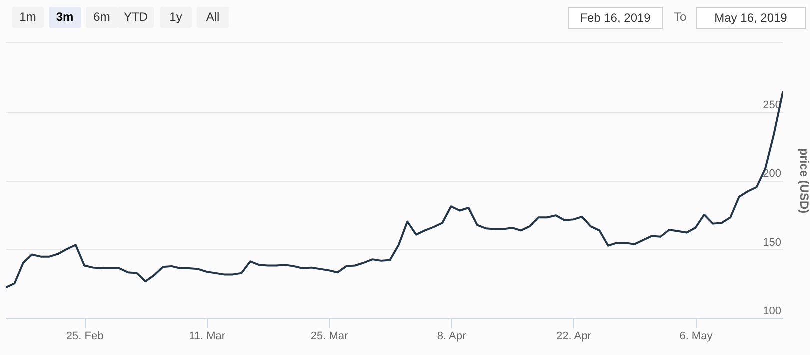 The height and width of the screenshot is (355, 810). I want to click on x-tick-label: 6. May, so click(697, 336).